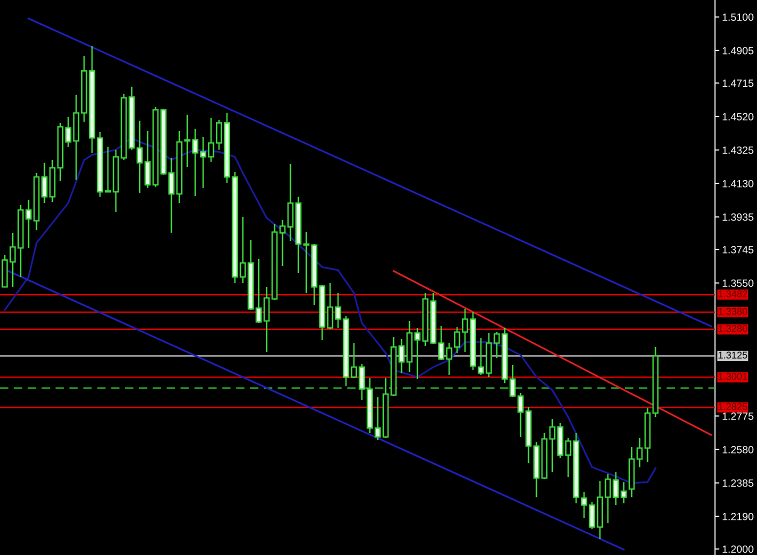 This screenshot has width=757, height=555. What do you see at coordinates (738, 217) in the screenshot?
I see `y-tick-label: 1.3935` at bounding box center [738, 217].